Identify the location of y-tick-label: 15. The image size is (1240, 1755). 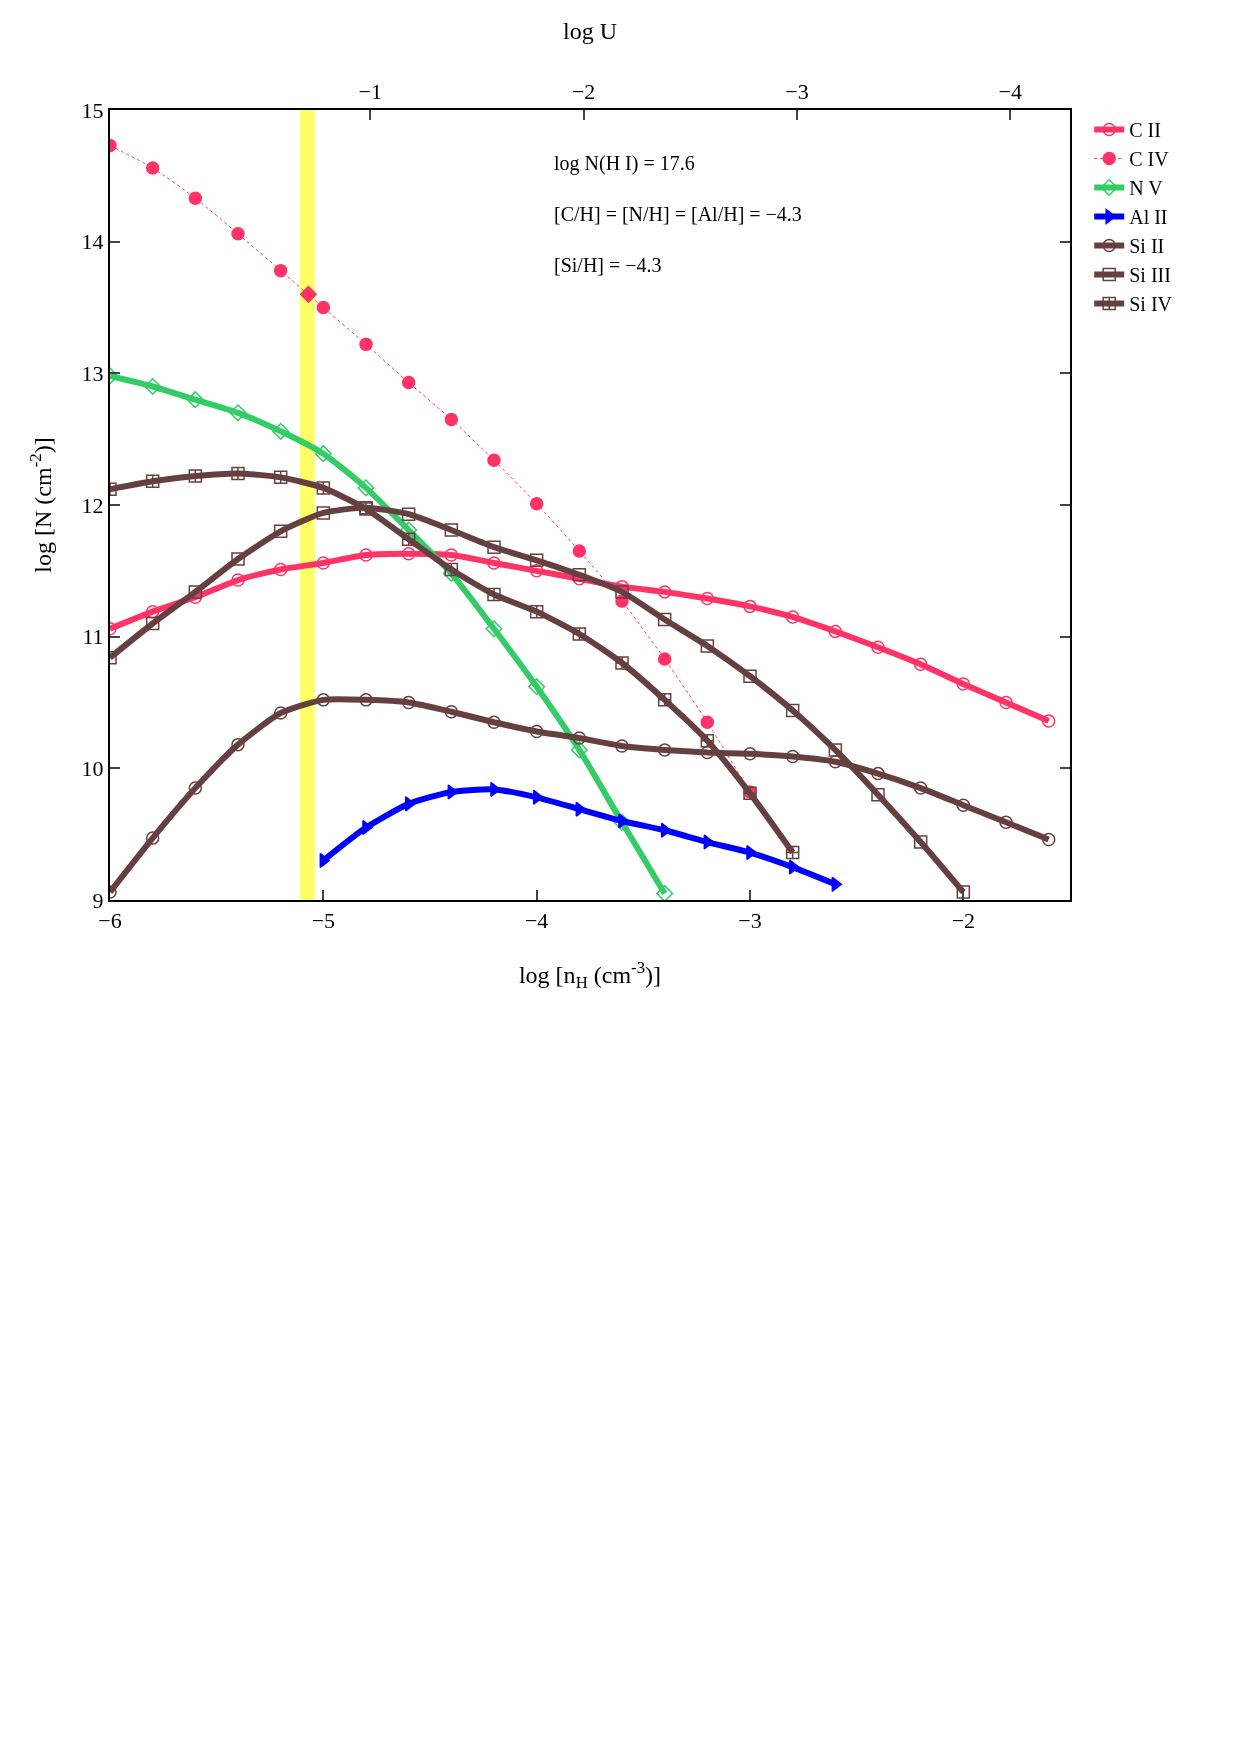
(92, 110).